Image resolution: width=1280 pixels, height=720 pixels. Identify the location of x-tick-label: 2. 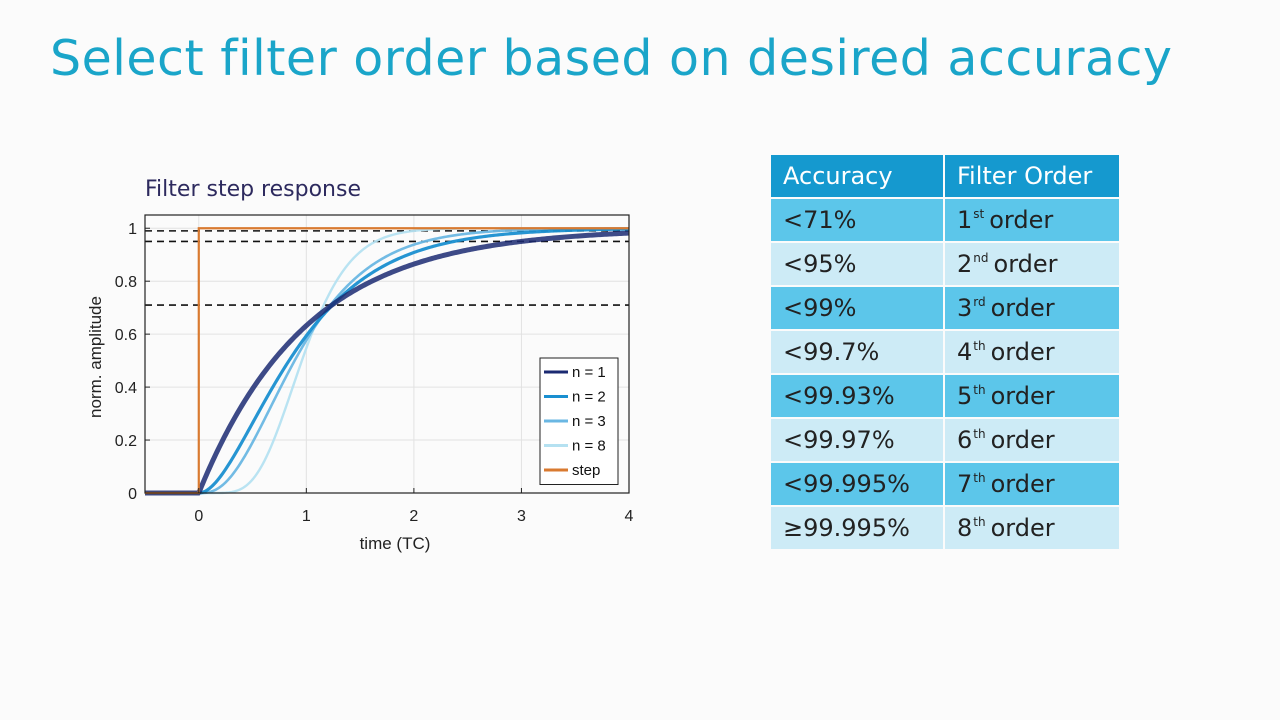
(413, 516).